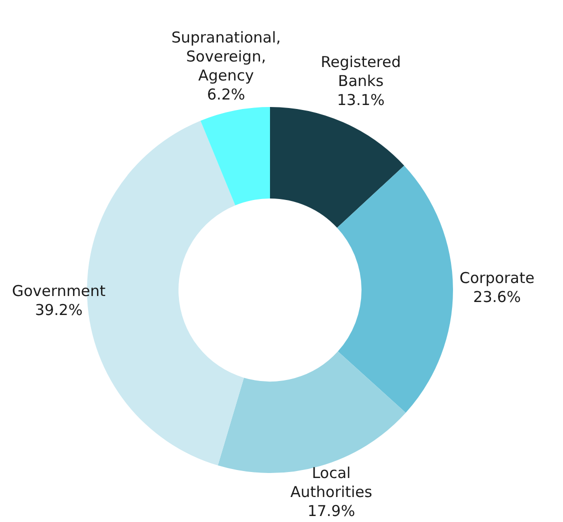  I want to click on data-label: 23.6%, so click(497, 297).